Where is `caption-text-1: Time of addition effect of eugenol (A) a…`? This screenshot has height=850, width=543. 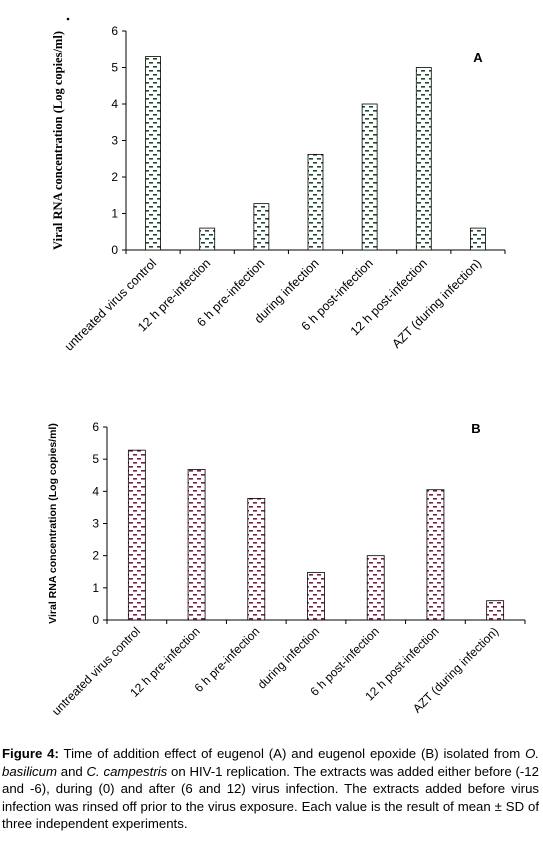
caption-text-1: Time of addition effect of eugenol (A) a… is located at coordinates (292, 753).